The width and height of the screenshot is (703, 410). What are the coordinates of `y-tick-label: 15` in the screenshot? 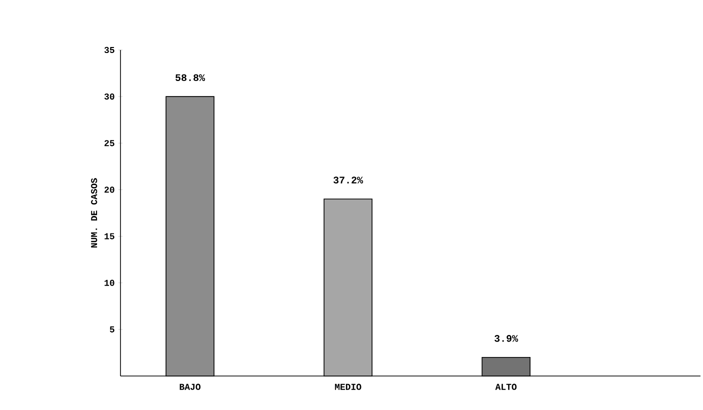 It's located at (109, 236).